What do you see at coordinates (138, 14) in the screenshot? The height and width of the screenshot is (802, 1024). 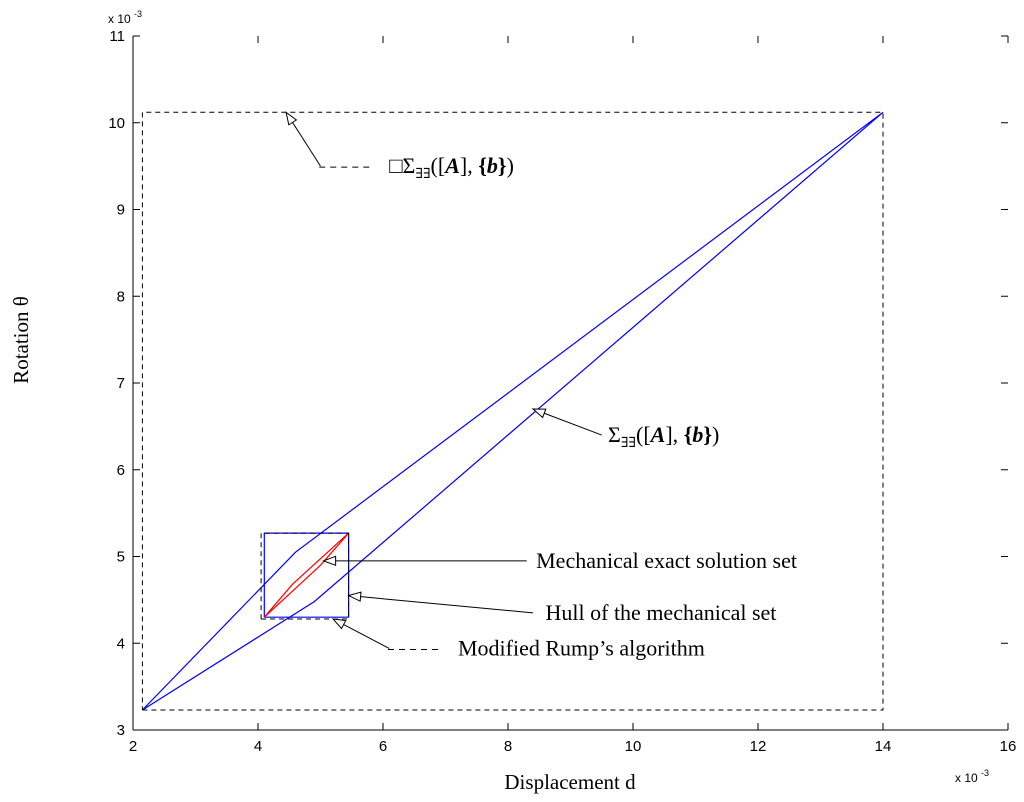 I see `y-scale-exponent: -3` at bounding box center [138, 14].